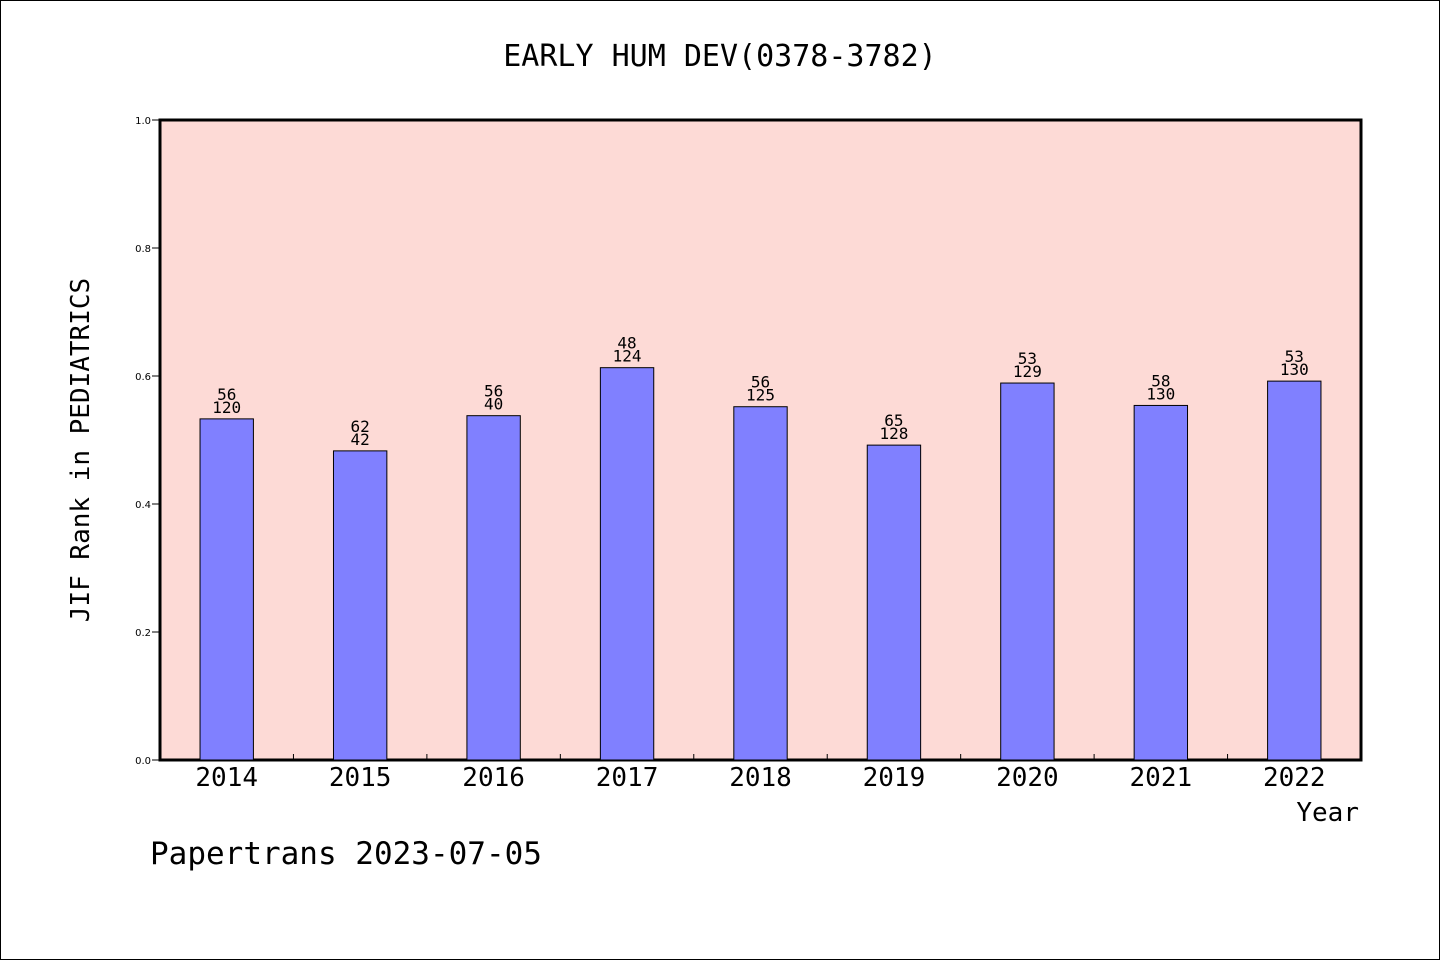 The image size is (1440, 960). Describe the element at coordinates (360, 426) in the screenshot. I see `bar-rank-label: 62` at that location.